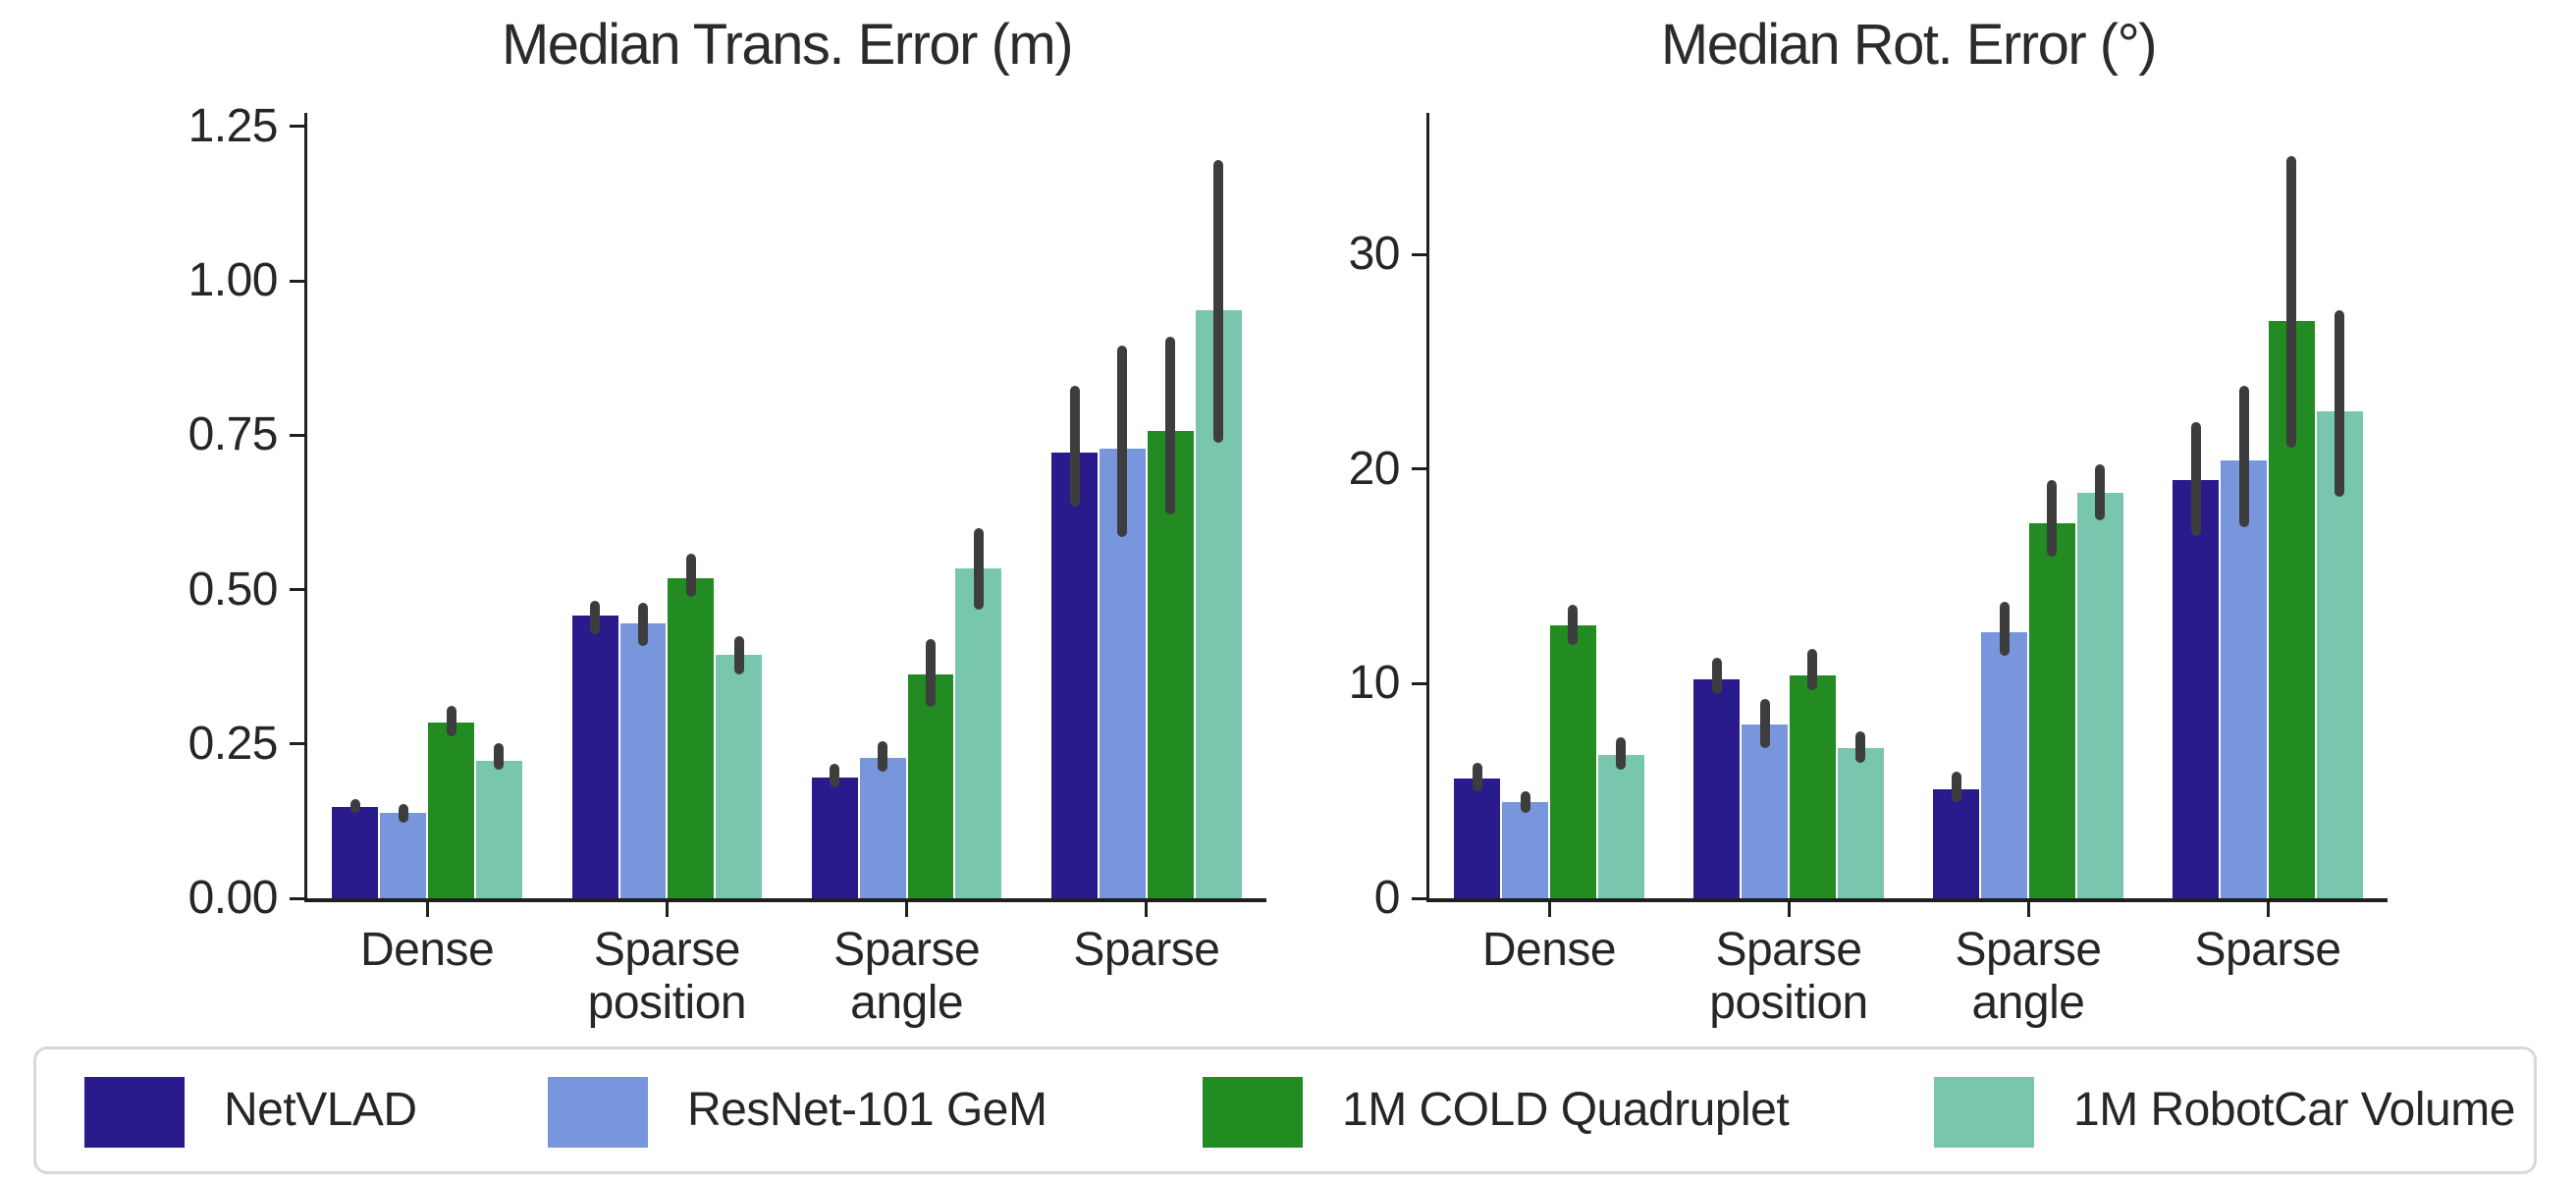  I want to click on bar-netvlad-group0, so click(1477, 838).